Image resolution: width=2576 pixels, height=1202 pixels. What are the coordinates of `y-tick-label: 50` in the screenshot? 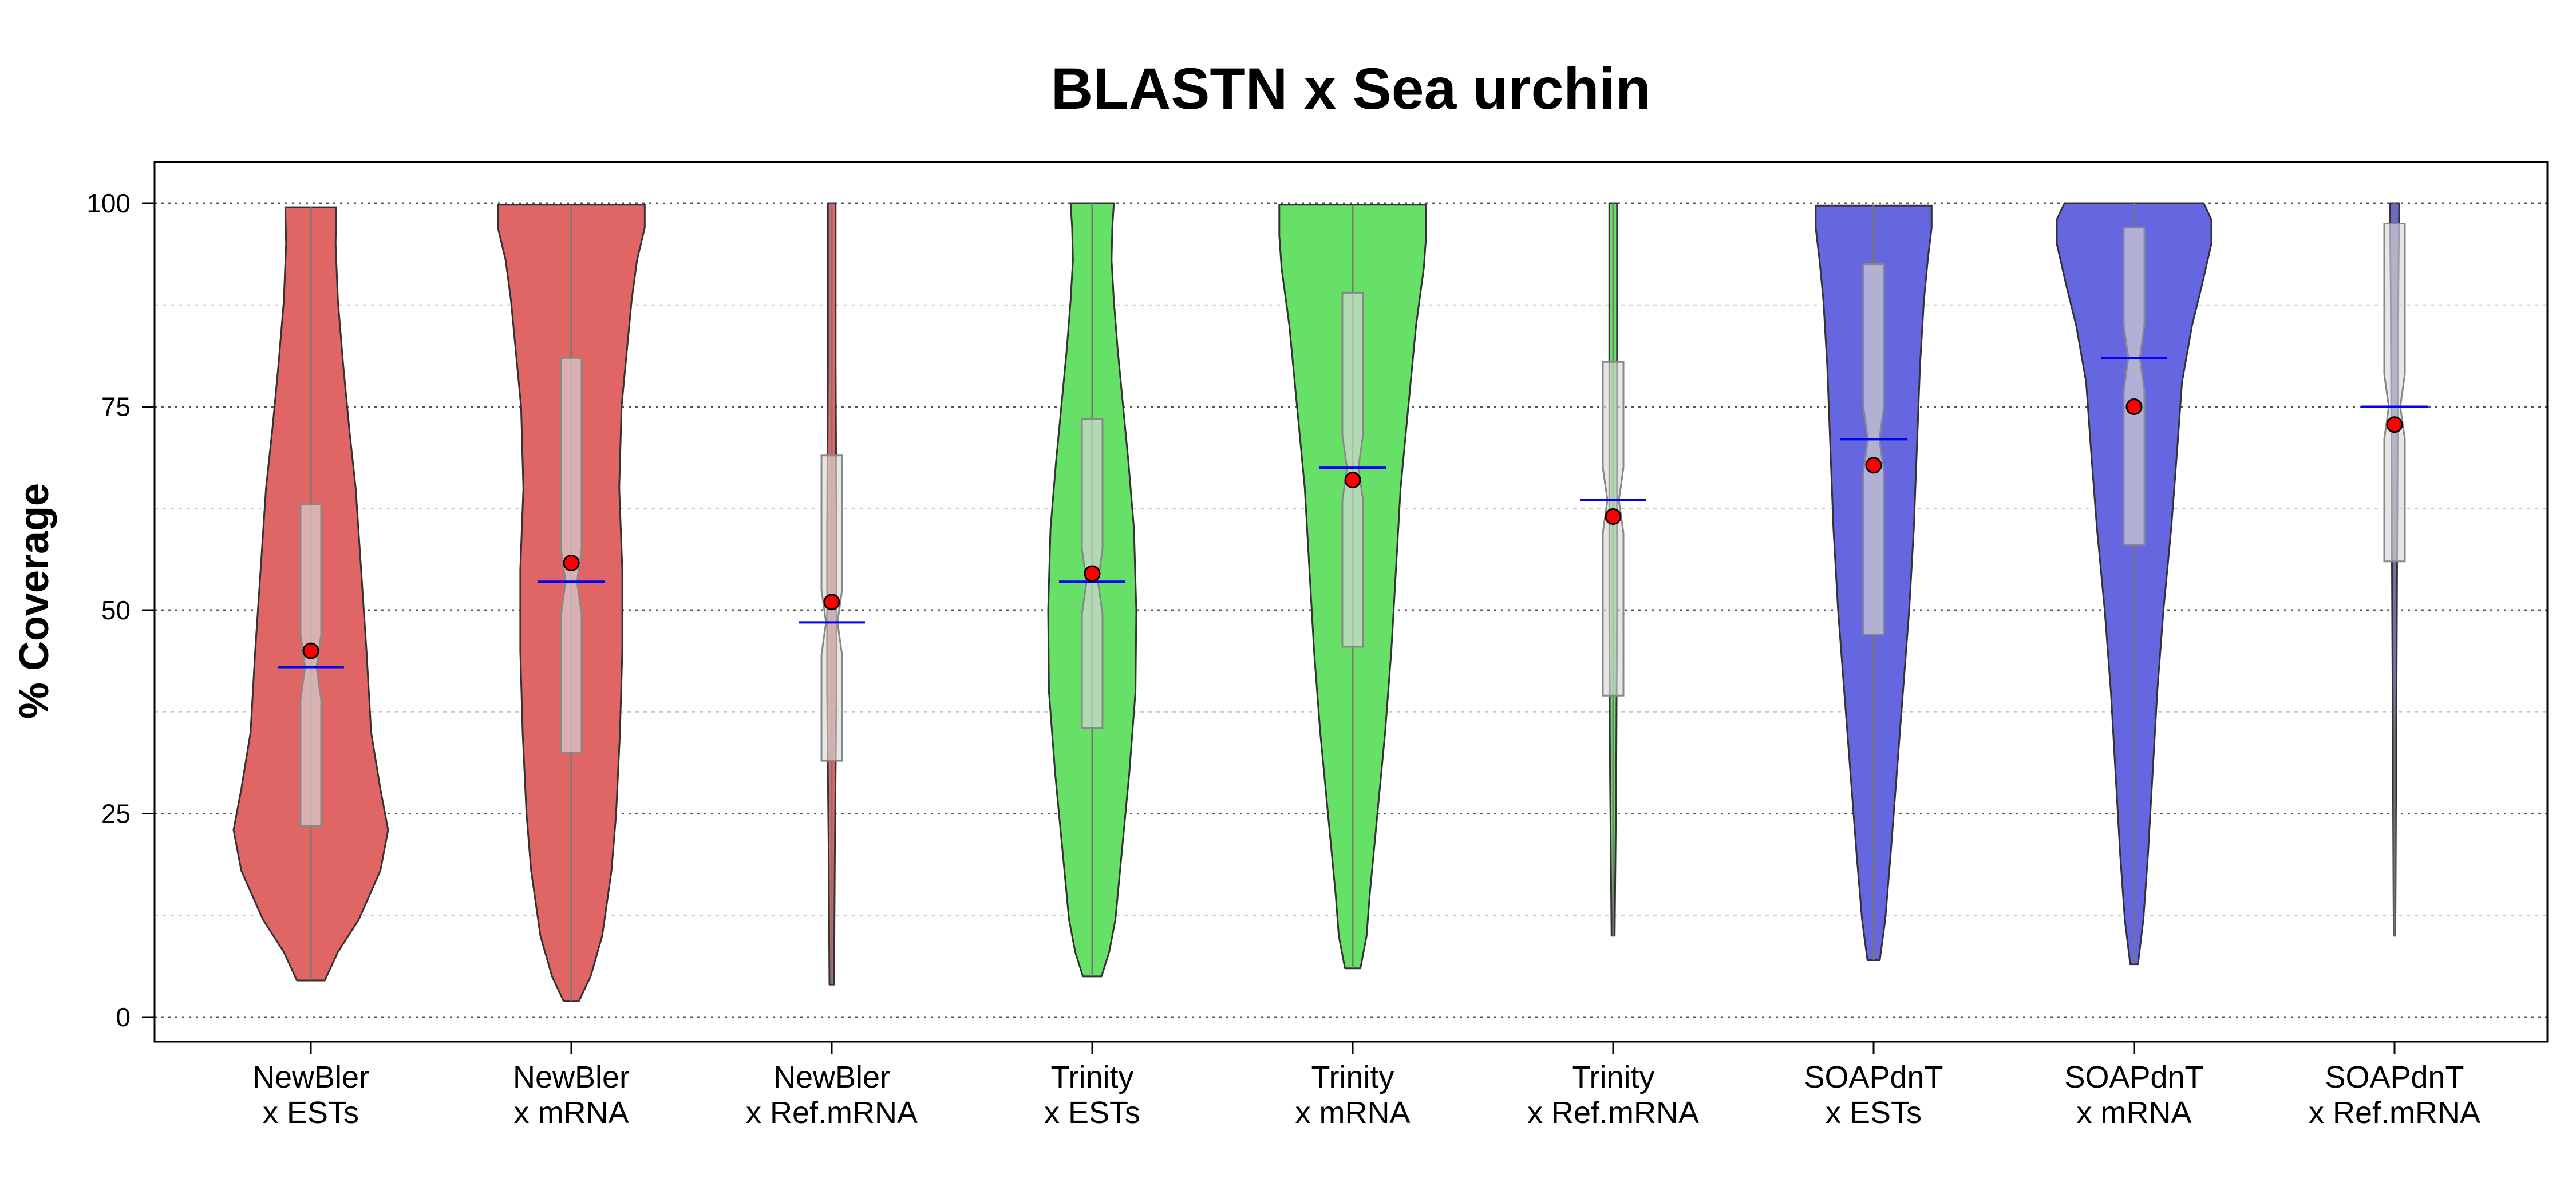 It's located at (116, 610).